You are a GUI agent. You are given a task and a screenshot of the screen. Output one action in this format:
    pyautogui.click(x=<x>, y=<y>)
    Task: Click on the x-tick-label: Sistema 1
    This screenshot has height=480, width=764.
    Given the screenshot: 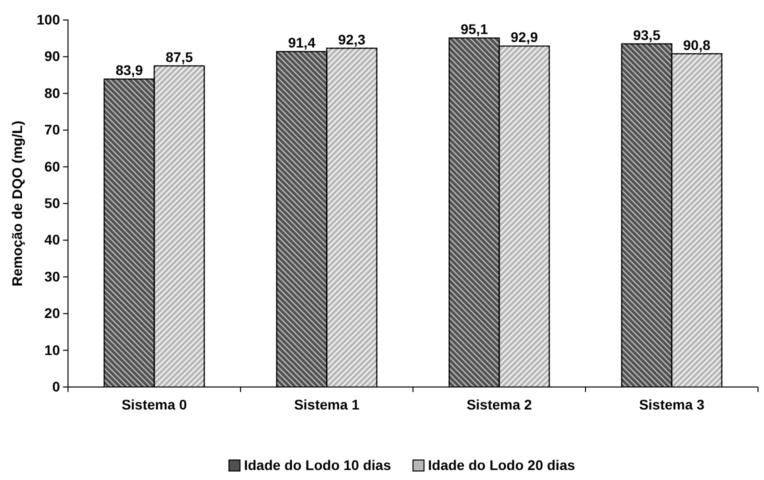 What is the action you would take?
    pyautogui.click(x=327, y=404)
    